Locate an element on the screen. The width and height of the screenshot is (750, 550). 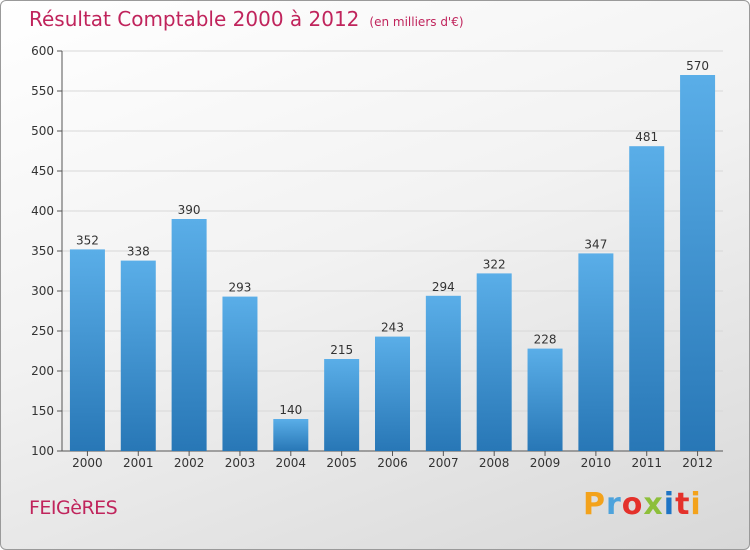
x-tick-label: 2002 is located at coordinates (189, 463).